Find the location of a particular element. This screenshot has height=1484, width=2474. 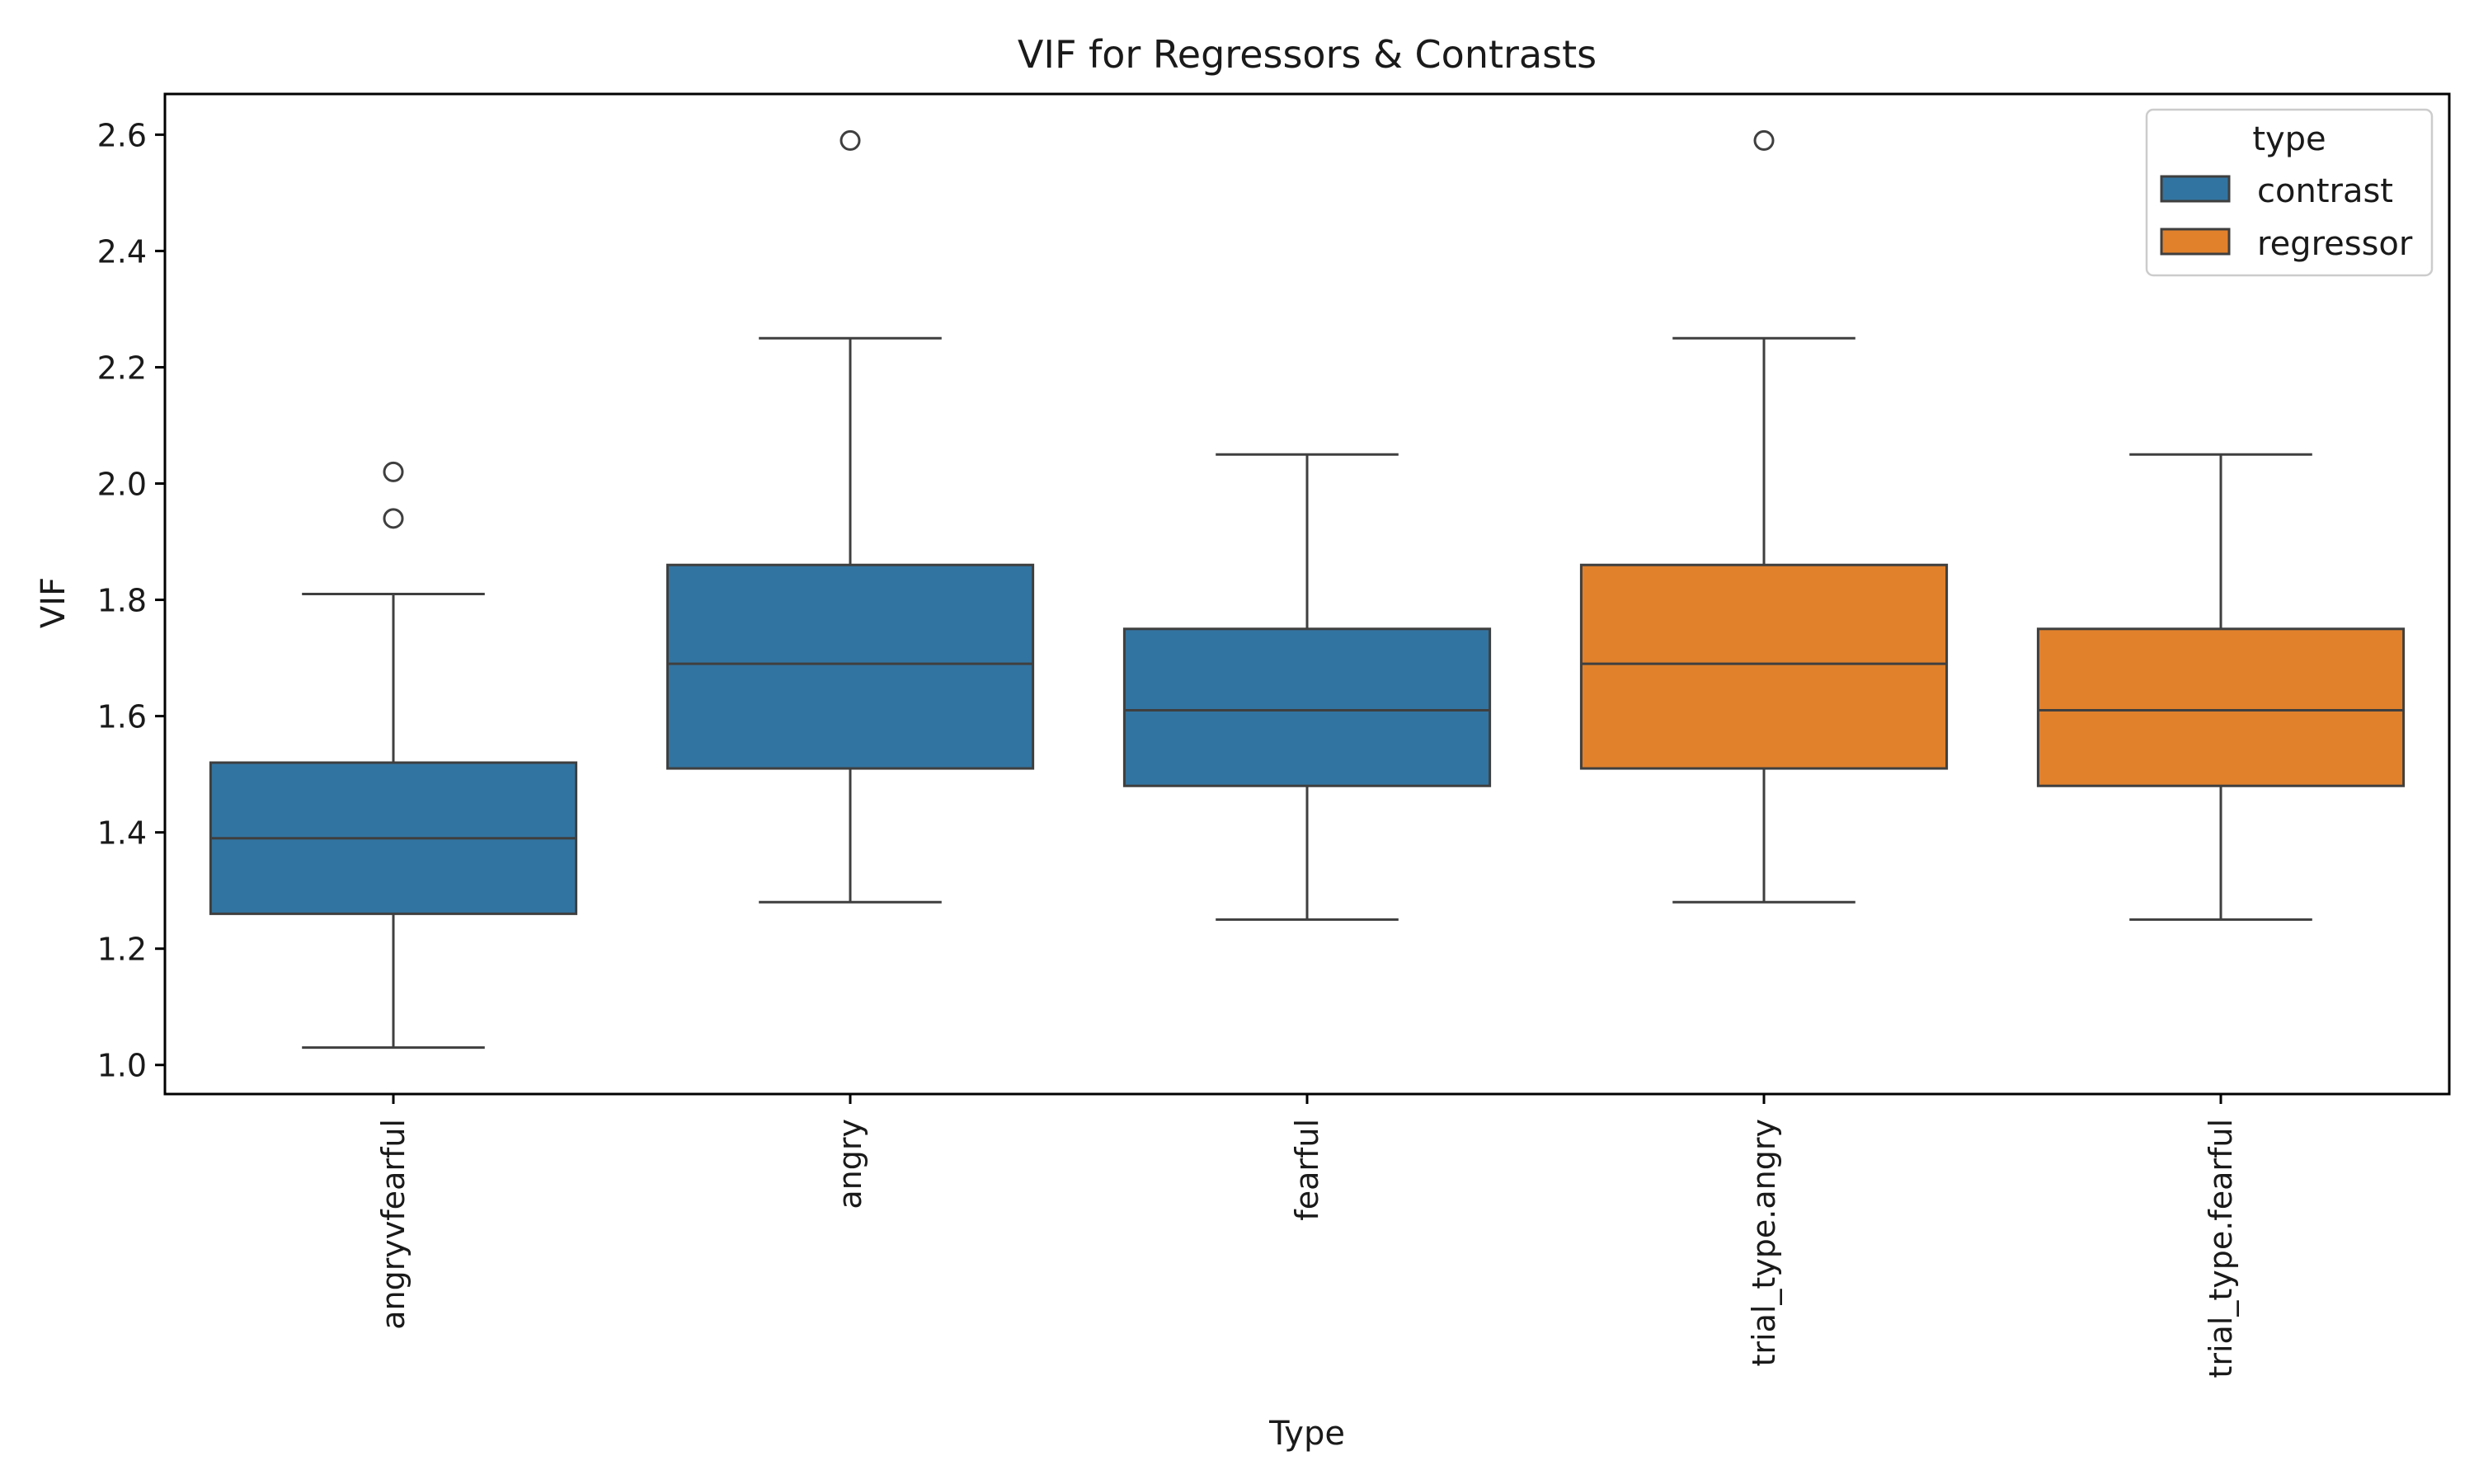

legend-label-regressor: regressor is located at coordinates (2335, 244).